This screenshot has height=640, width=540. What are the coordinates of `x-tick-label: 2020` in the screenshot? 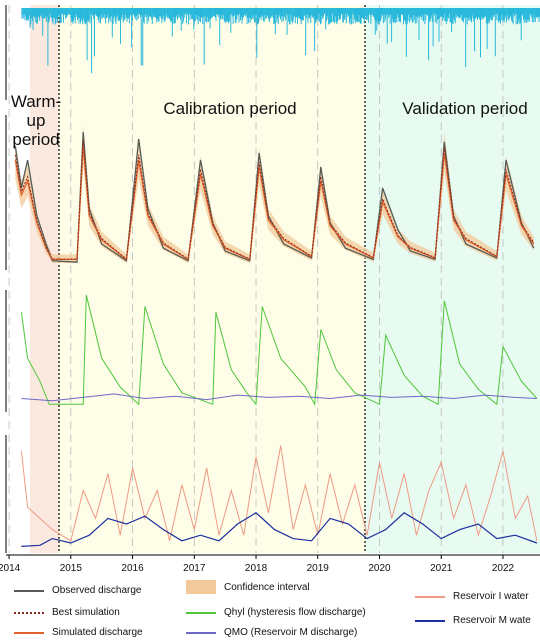 It's located at (379, 568).